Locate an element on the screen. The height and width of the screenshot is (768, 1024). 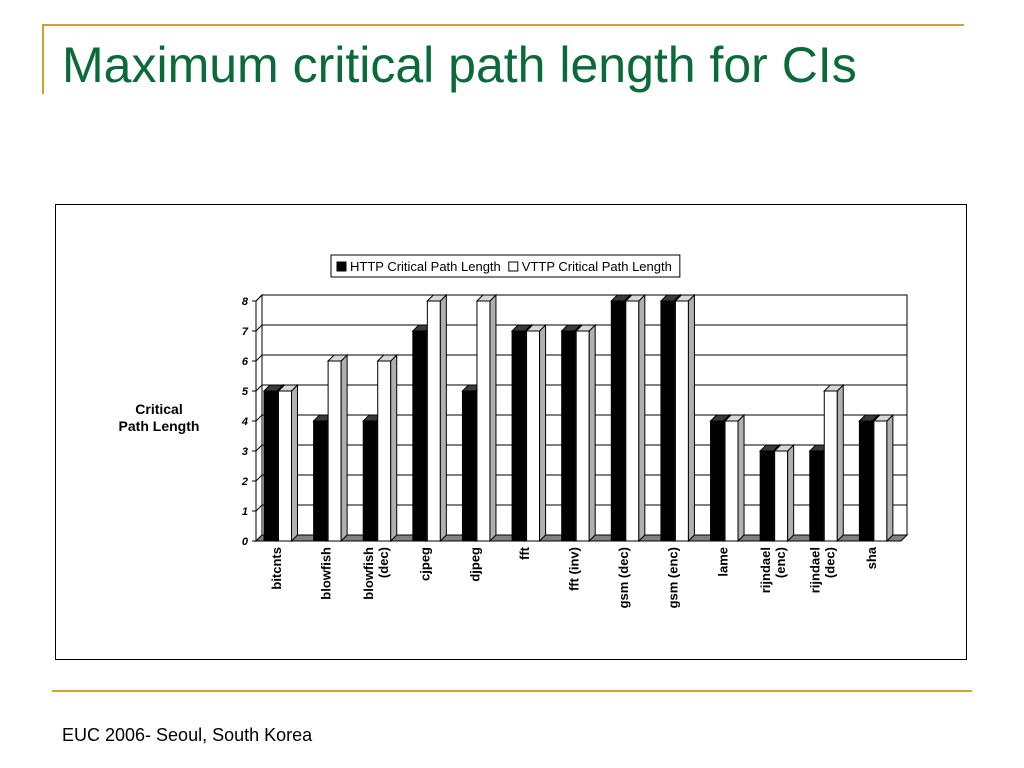
x-tick-label-line: fft (inv) is located at coordinates (574, 569).